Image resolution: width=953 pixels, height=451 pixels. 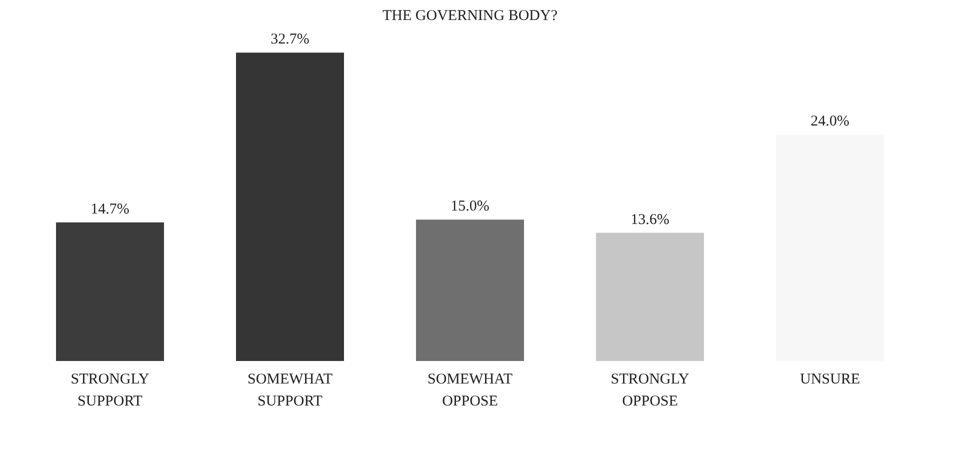 What do you see at coordinates (290, 40) in the screenshot?
I see `data-label: 32.7%` at bounding box center [290, 40].